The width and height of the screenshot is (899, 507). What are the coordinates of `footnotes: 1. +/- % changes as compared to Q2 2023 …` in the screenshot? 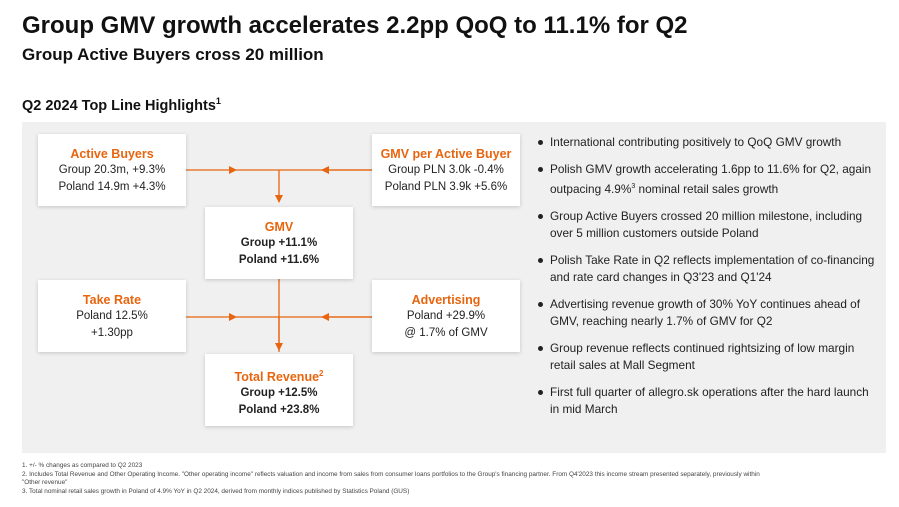 It's located at (452, 479).